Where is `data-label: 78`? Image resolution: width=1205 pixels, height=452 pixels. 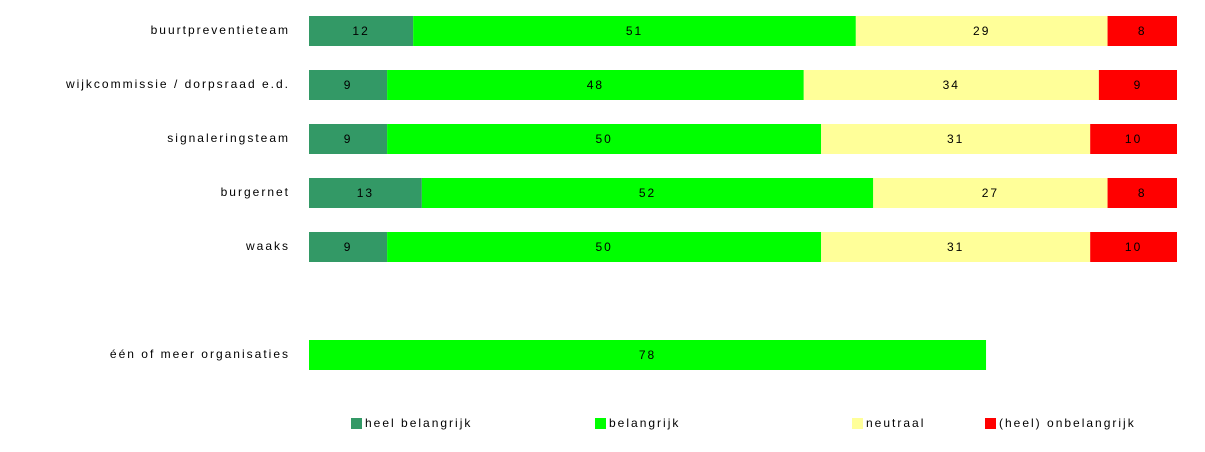
data-label: 78 is located at coordinates (647, 355).